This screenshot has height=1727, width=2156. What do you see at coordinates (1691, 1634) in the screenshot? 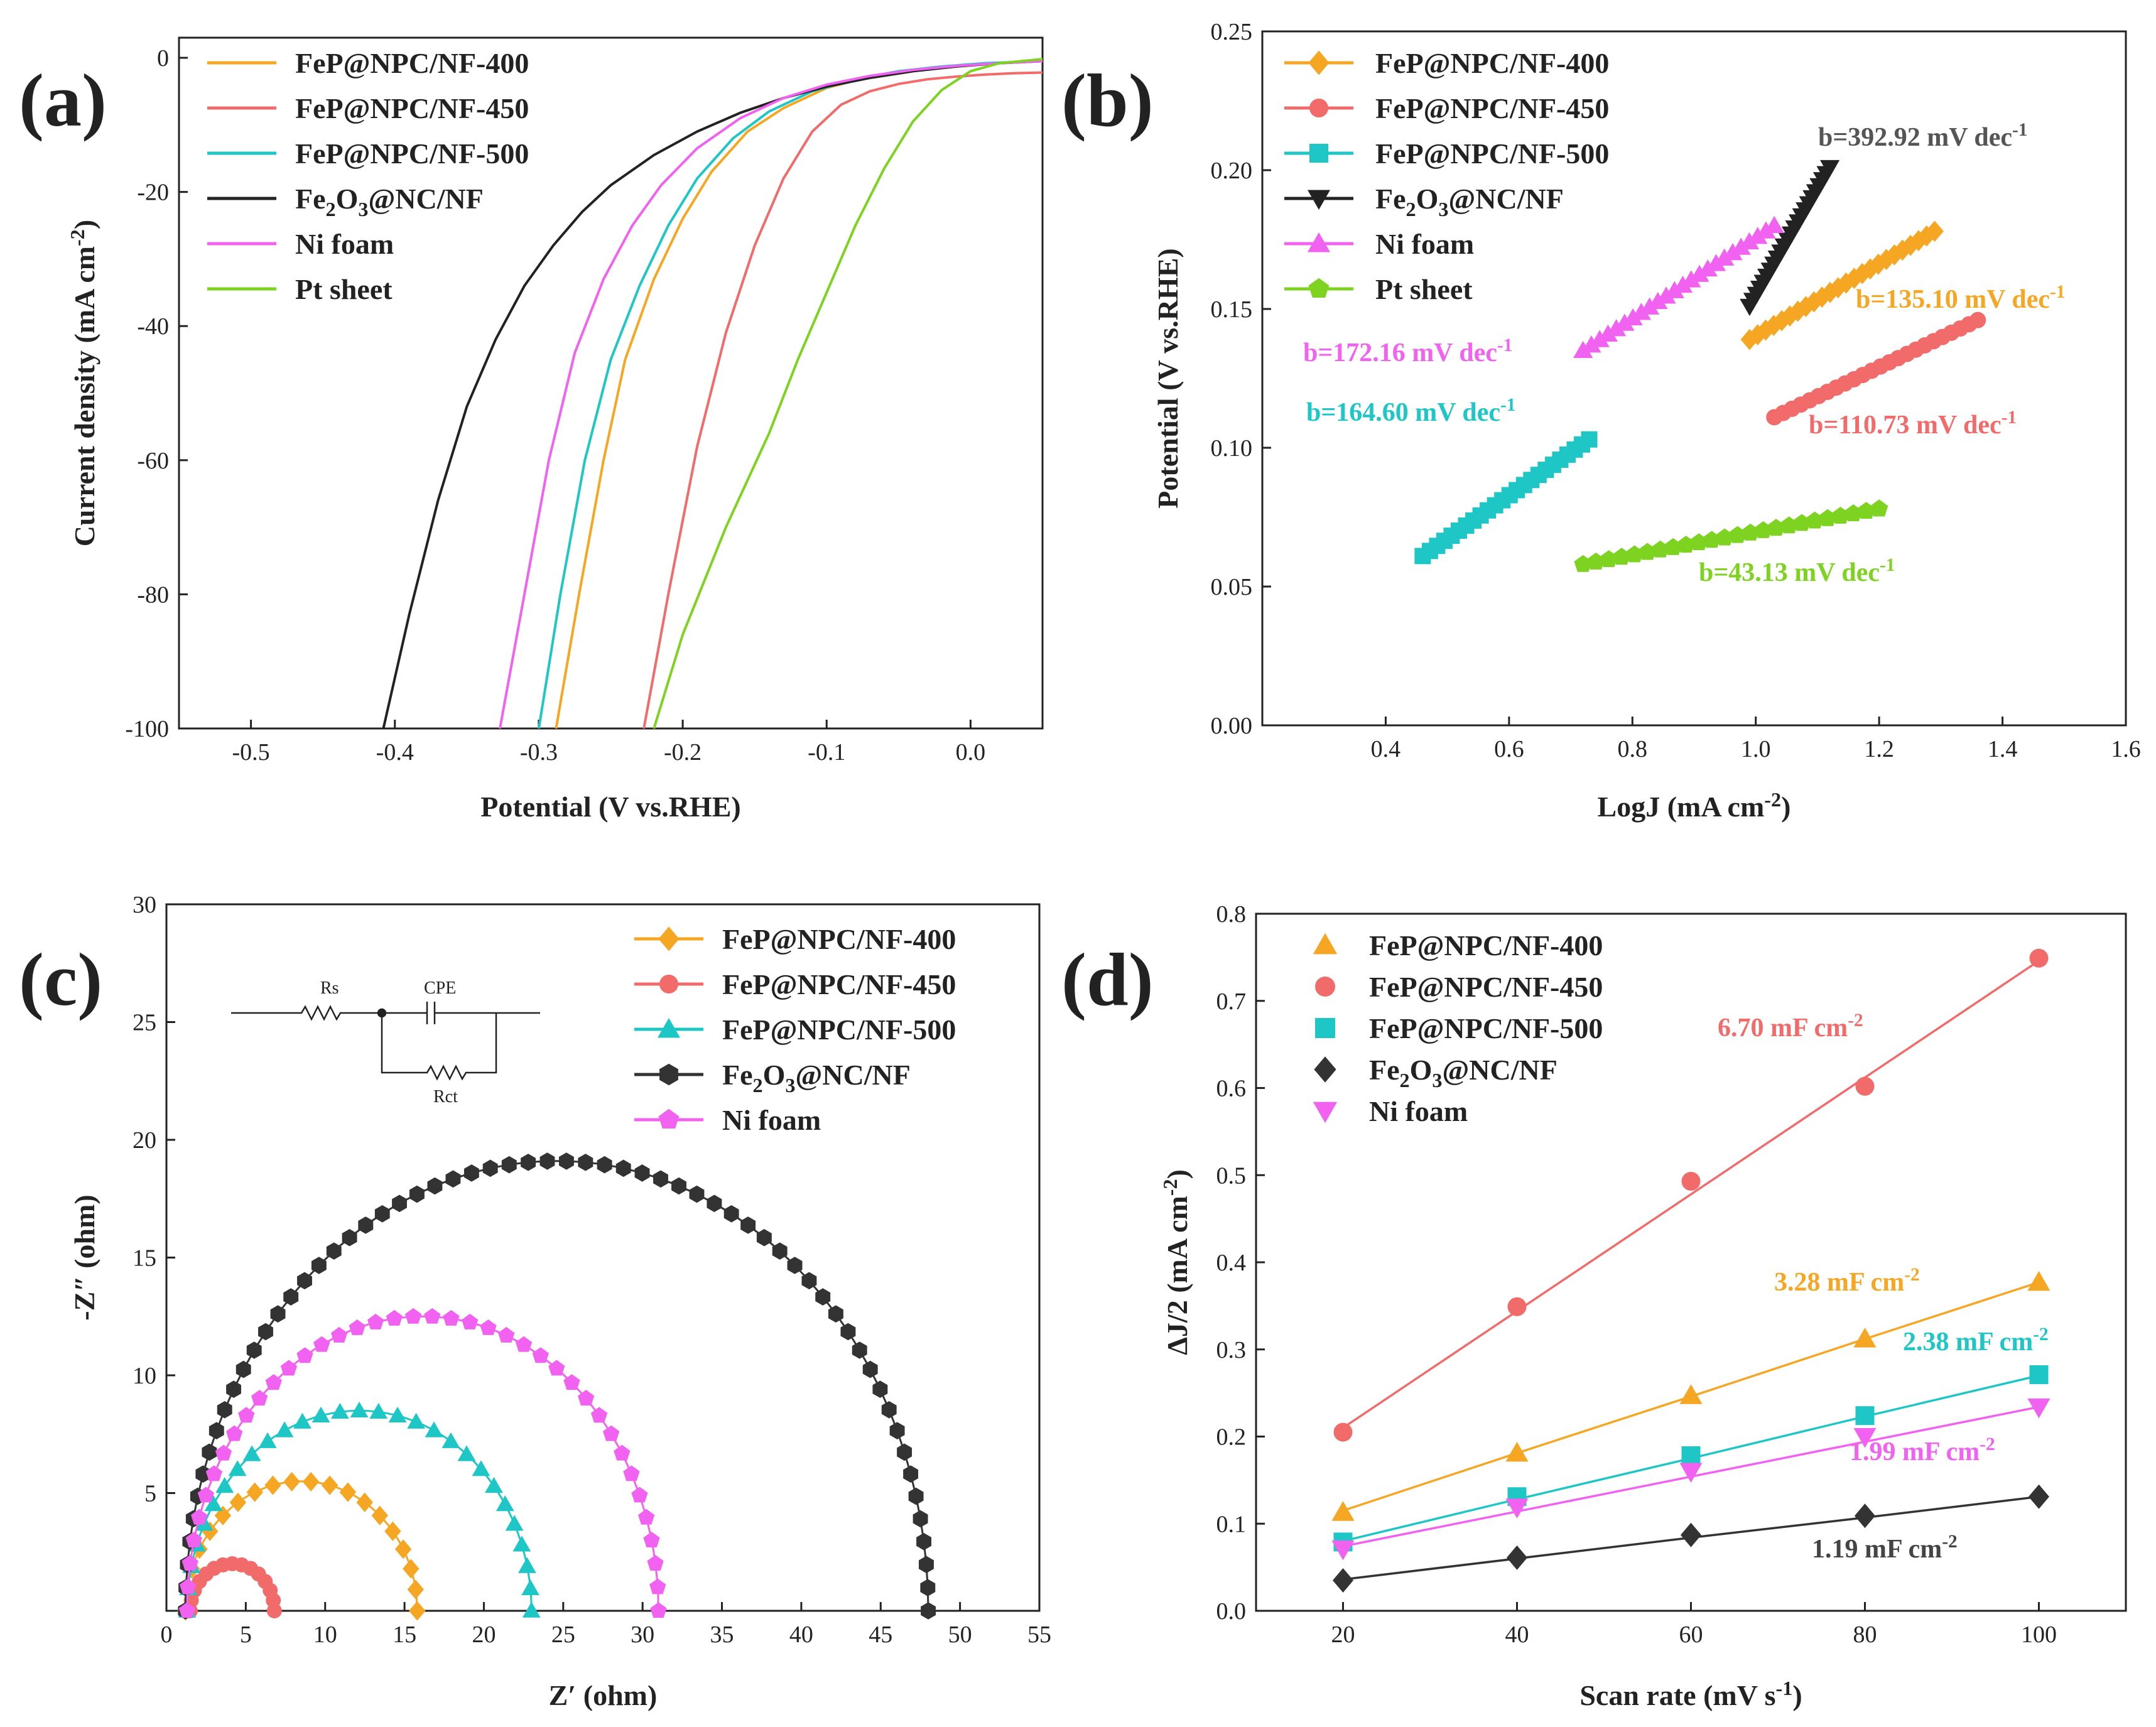
I see `panel-d-x-tick-label: 60` at bounding box center [1691, 1634].